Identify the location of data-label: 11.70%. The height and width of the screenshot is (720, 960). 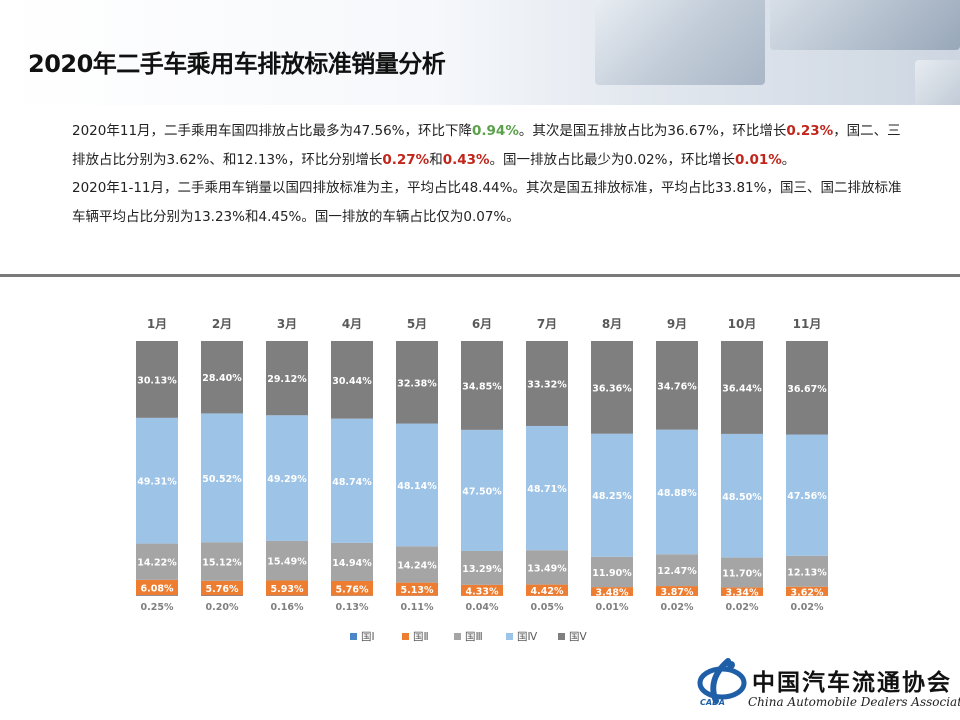
(742, 574).